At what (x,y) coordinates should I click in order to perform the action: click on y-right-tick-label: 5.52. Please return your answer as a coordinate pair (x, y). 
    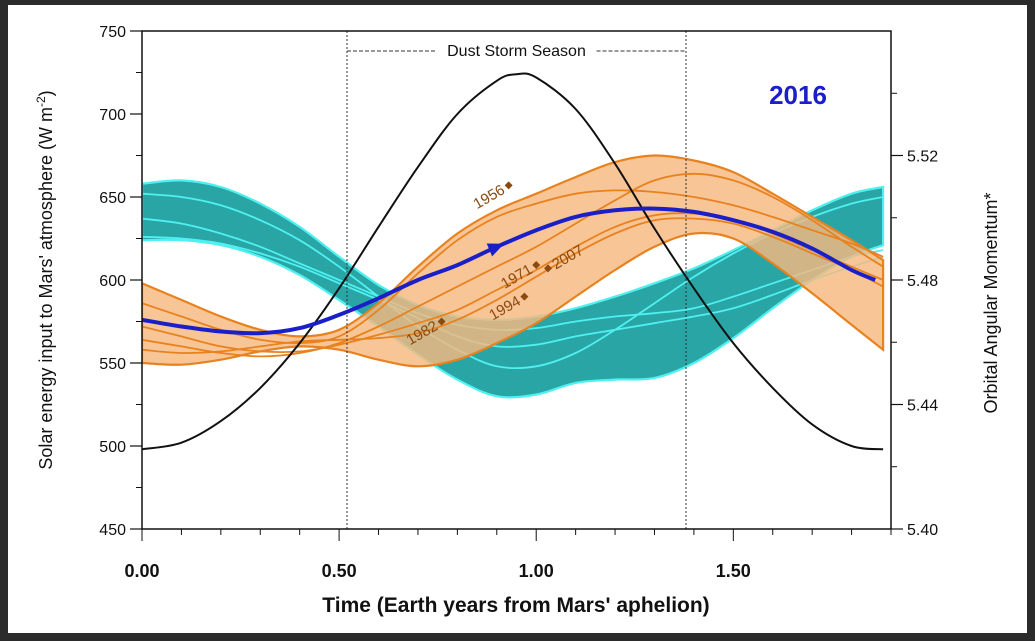
    Looking at the image, I should click on (922, 157).